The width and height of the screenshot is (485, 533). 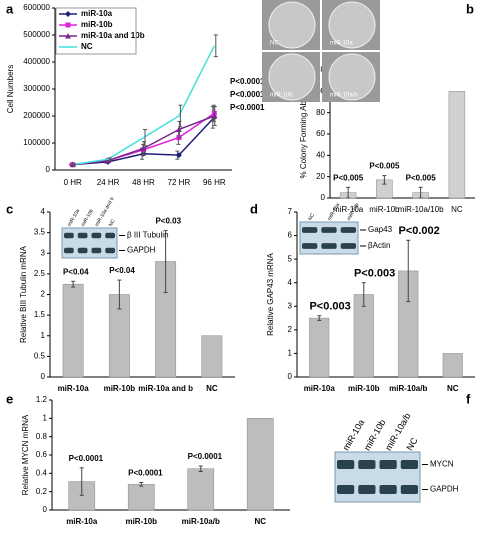 What do you see at coordinates (214, 182) in the screenshot?
I see `x-tick-label: 96 HR` at bounding box center [214, 182].